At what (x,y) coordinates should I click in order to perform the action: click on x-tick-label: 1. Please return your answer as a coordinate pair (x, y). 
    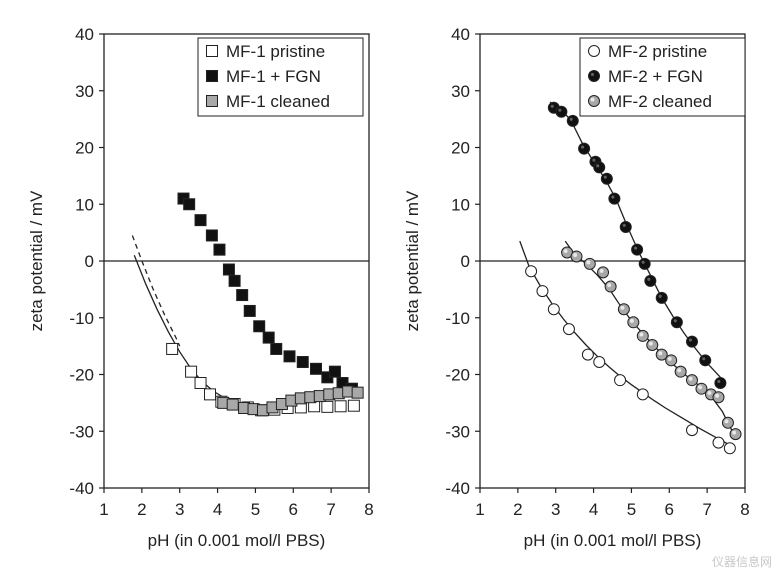
    Looking at the image, I should click on (103, 509).